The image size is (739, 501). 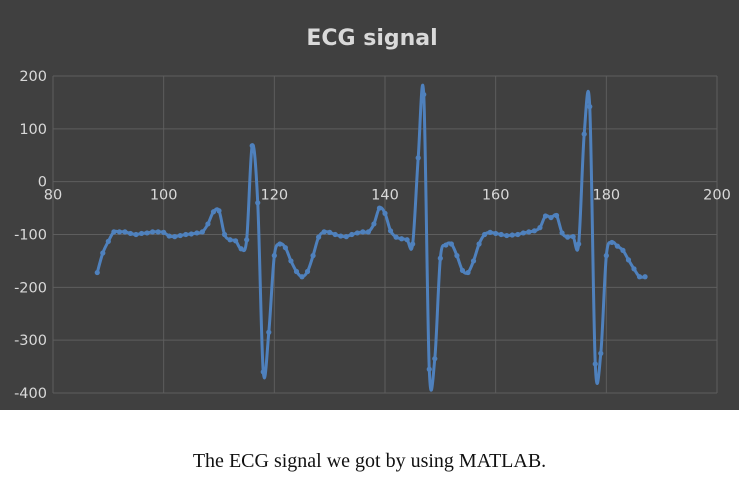 I want to click on x-tick-label: 160, so click(x=496, y=196).